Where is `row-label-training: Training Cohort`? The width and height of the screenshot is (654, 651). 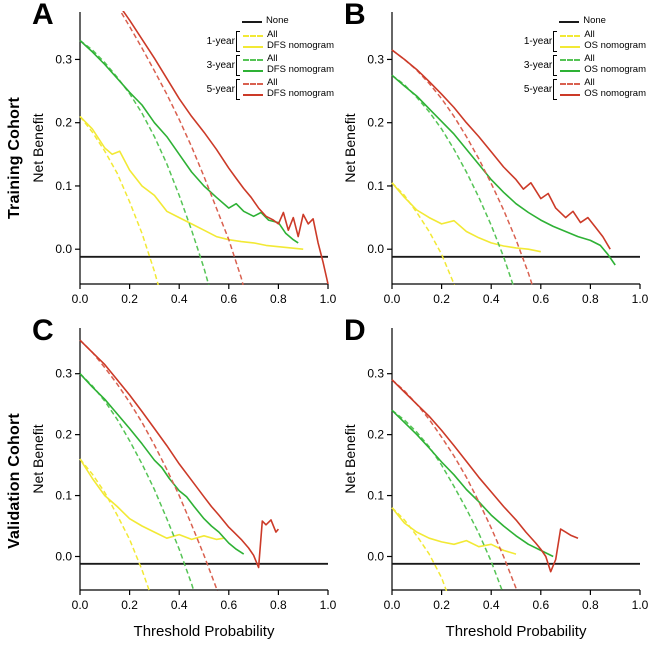
row-label-training: Training Cohort is located at coordinates (15, 158).